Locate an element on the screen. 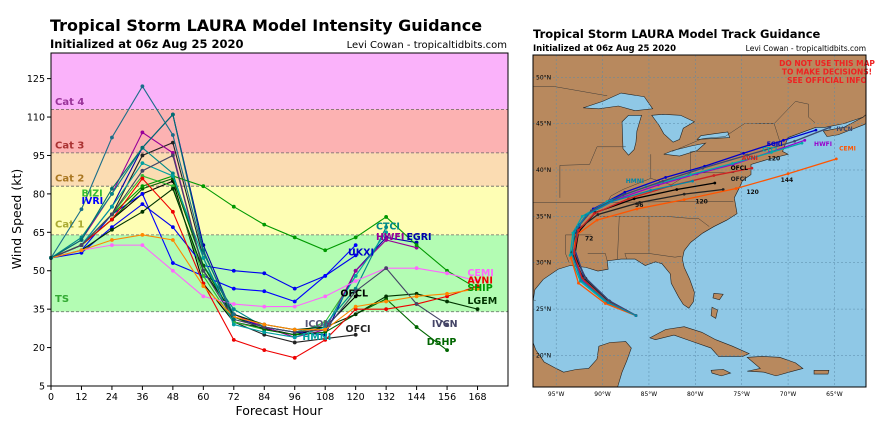 The width and height of the screenshot is (877, 422). track-label: CEMI is located at coordinates (847, 149).